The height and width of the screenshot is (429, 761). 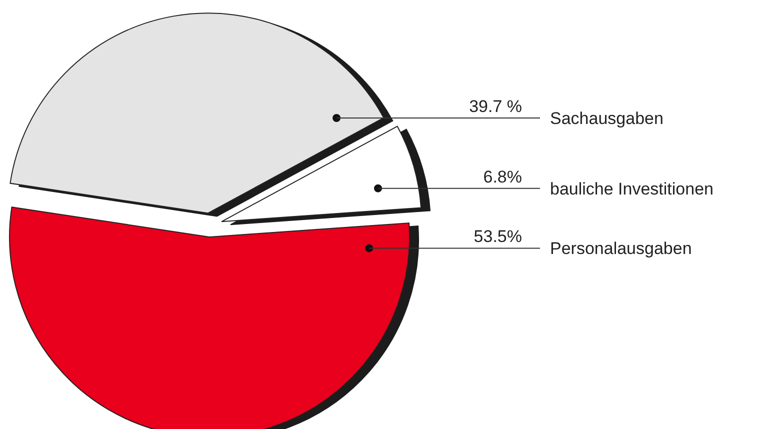 I want to click on data-label: 6.8%, so click(x=502, y=176).